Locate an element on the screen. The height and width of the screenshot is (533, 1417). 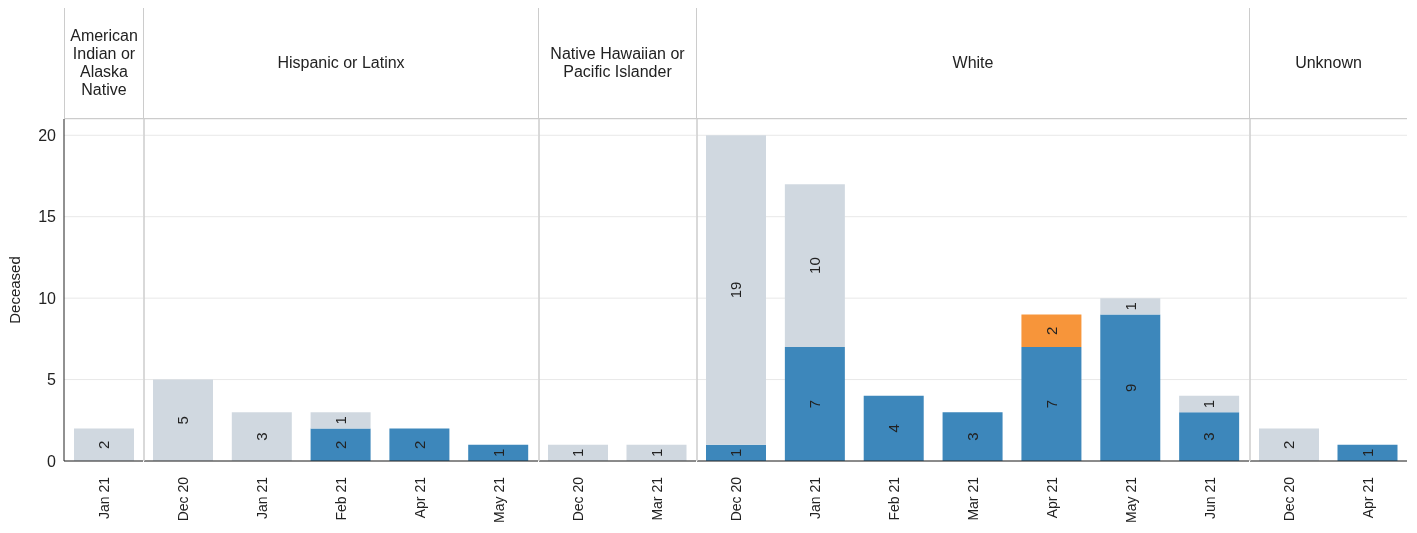
chart-title: Native Hawaiian or Pacific Islander is located at coordinates (617, 63).